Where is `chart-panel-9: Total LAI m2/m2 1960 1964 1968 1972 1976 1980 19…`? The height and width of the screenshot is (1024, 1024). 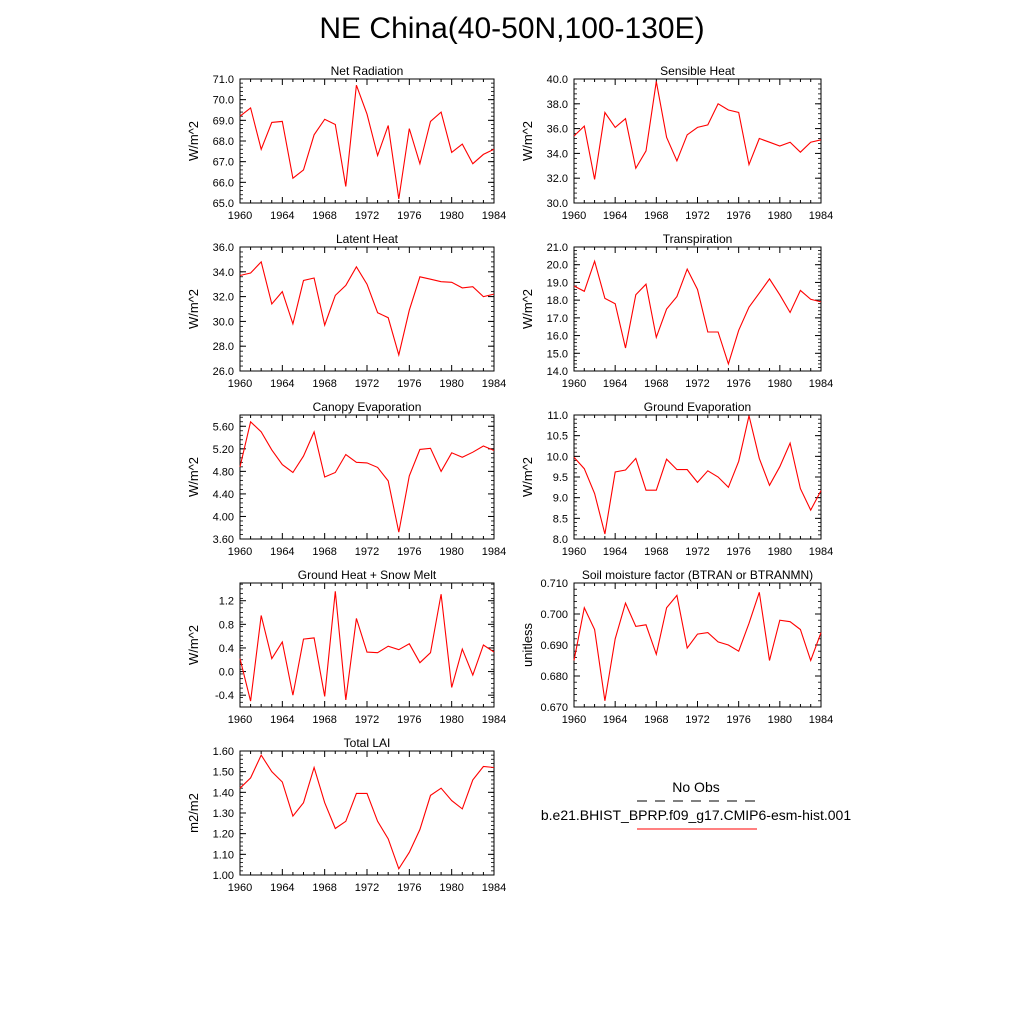 chart-panel-9: Total LAI m2/m2 1960 1964 1968 1972 1976 1980 19… is located at coordinates (346, 815).